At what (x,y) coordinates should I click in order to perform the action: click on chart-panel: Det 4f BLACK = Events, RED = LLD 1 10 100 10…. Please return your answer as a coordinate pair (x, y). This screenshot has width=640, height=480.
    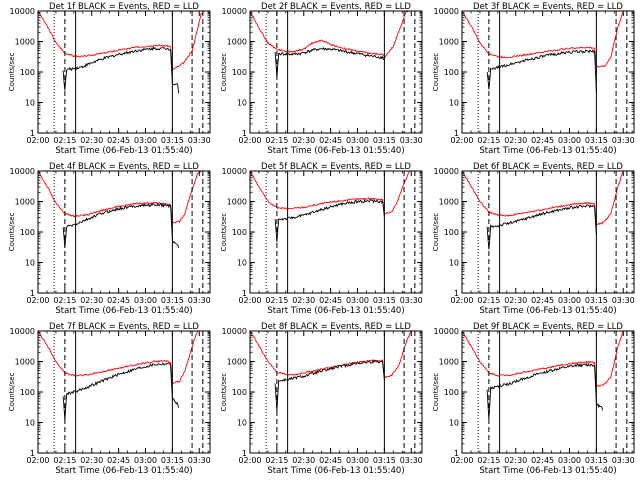
    Looking at the image, I should click on (109, 239).